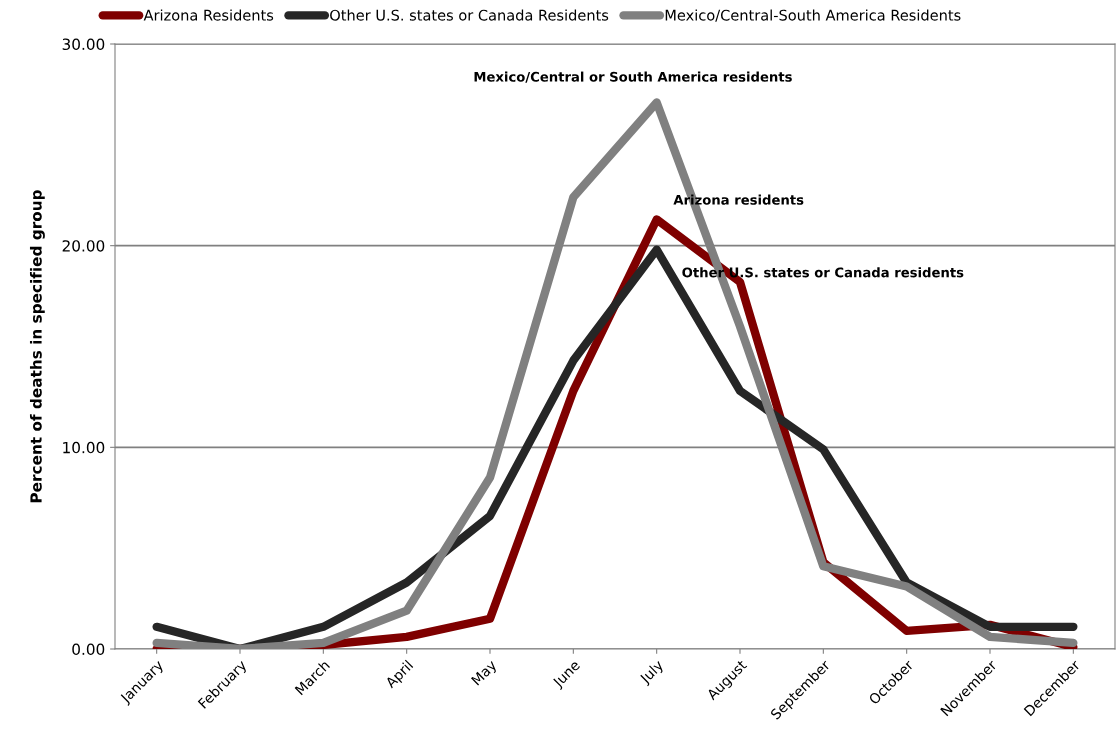  Describe the element at coordinates (208, 15) in the screenshot. I see `legend-label: Arizona Residents` at that location.